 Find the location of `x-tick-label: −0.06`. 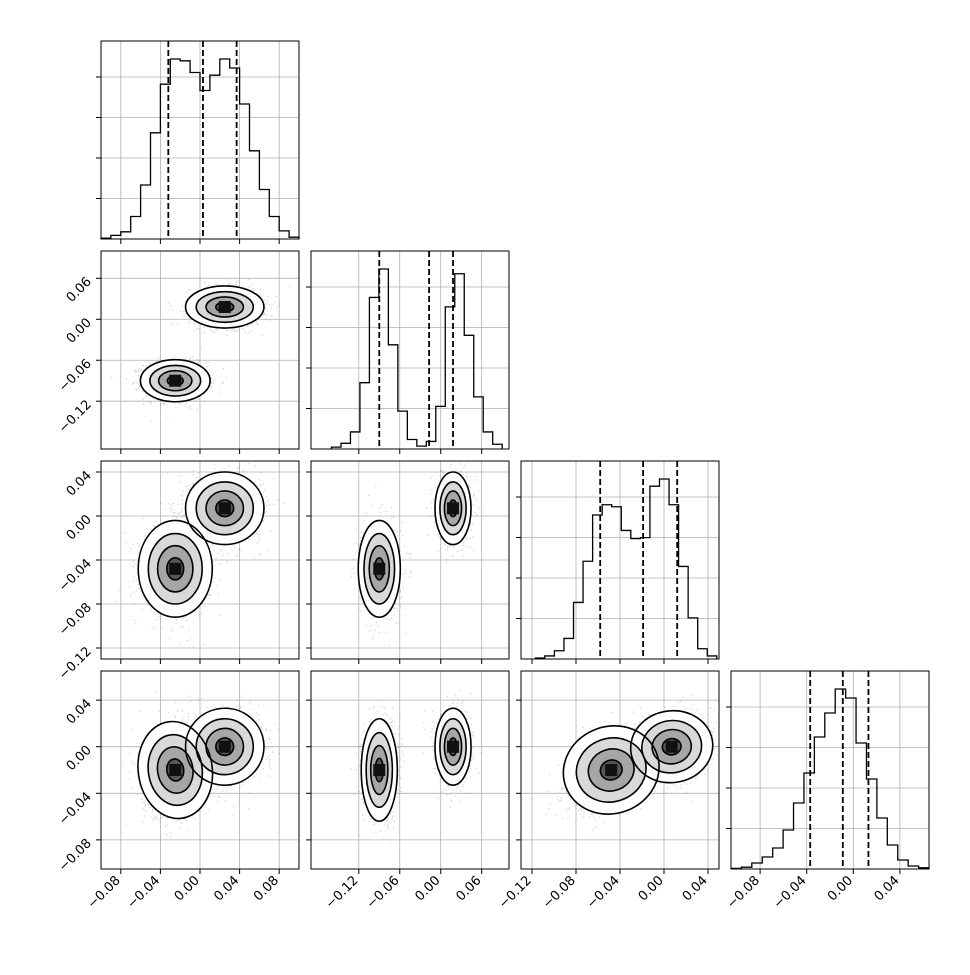

x-tick-label: −0.06 is located at coordinates (383, 892).